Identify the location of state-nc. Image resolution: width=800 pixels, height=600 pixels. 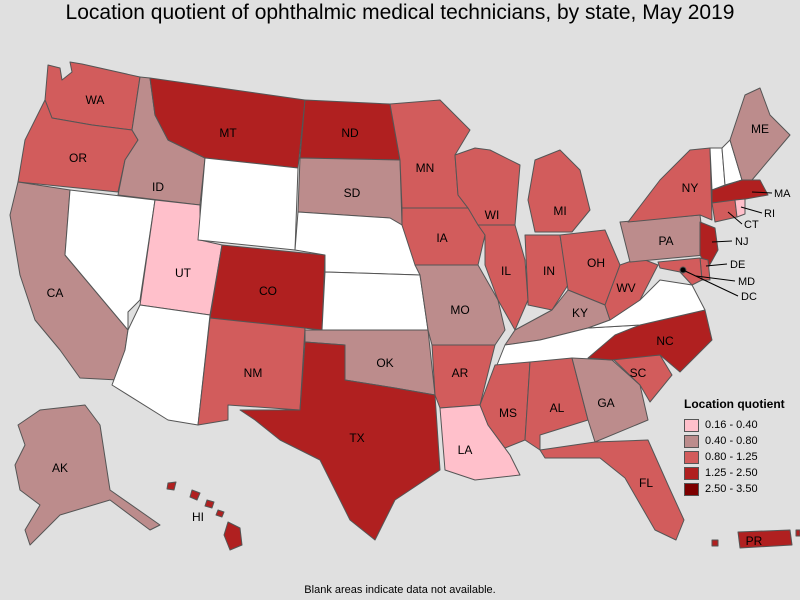
(650, 341).